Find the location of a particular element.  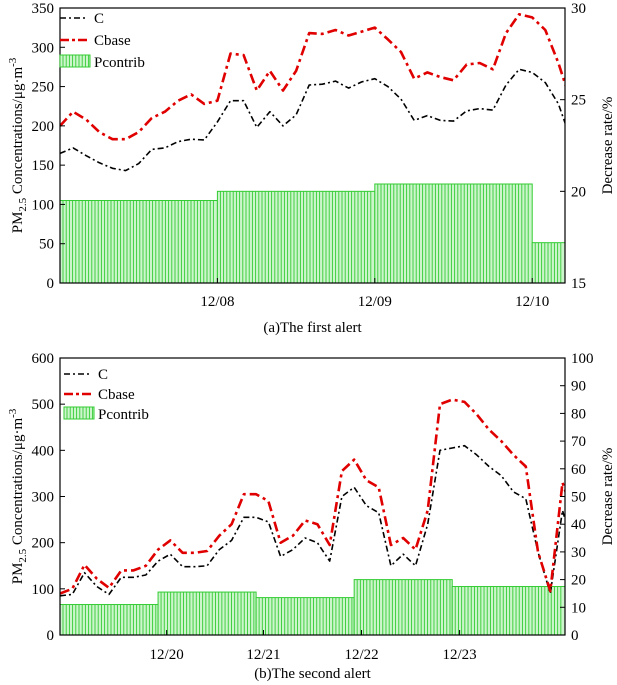

y-tick-label: 400 is located at coordinates (43, 451).